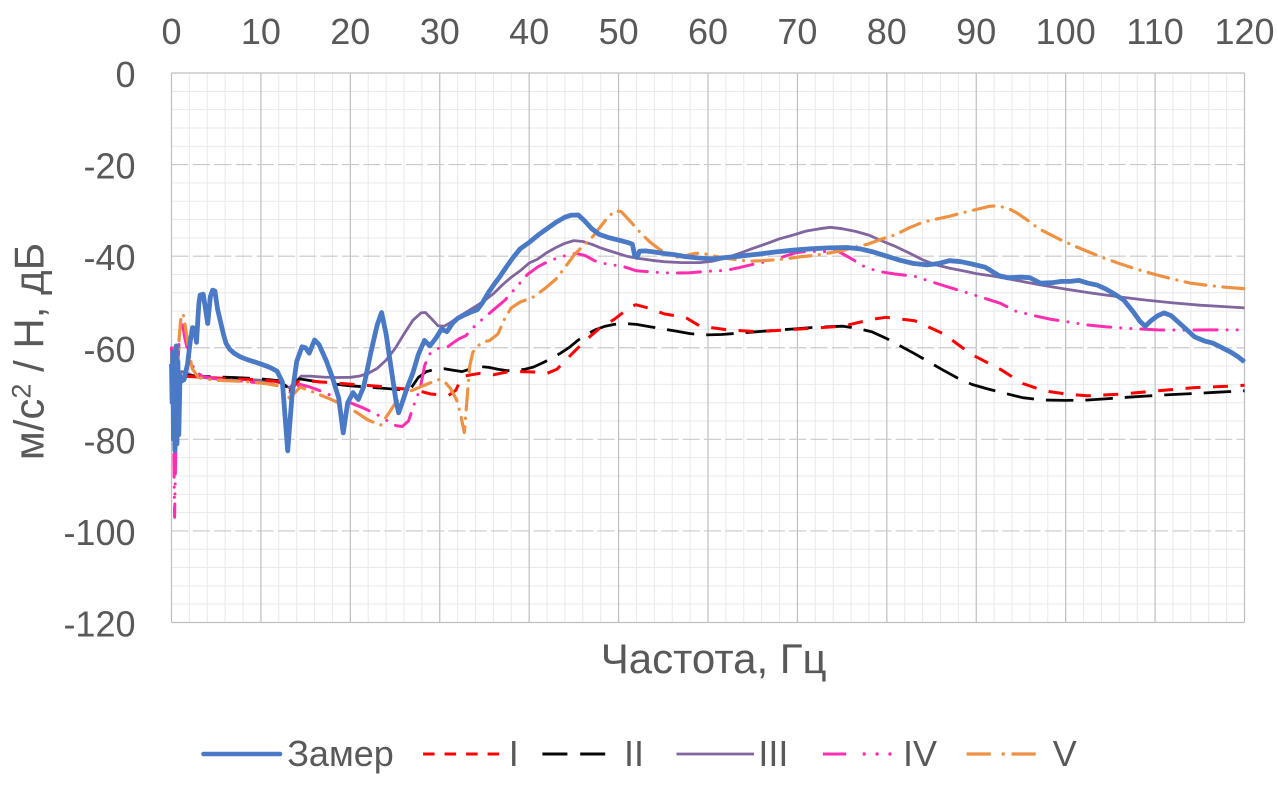 Image resolution: width=1278 pixels, height=785 pixels. What do you see at coordinates (1065, 753) in the screenshot?
I see `svg-text: V` at bounding box center [1065, 753].